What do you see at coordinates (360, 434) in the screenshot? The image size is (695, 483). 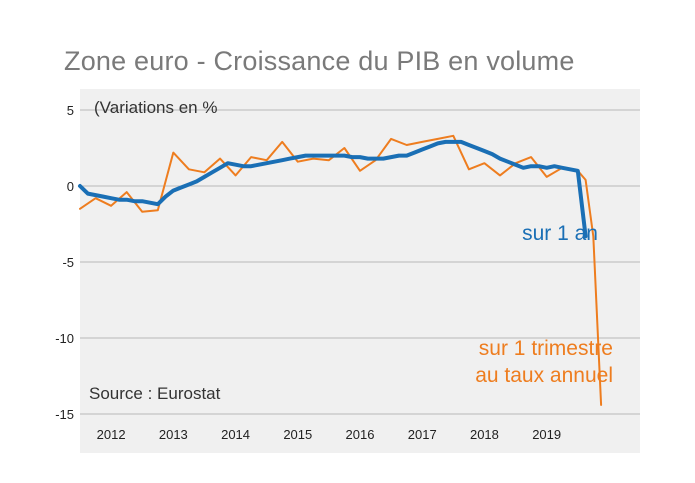 I see `x-tick-label: 2016` at bounding box center [360, 434].